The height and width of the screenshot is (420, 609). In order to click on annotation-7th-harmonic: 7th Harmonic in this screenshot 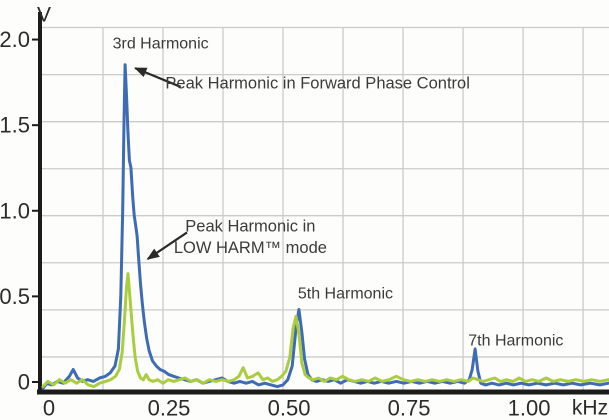, I will do `click(515, 341)`.